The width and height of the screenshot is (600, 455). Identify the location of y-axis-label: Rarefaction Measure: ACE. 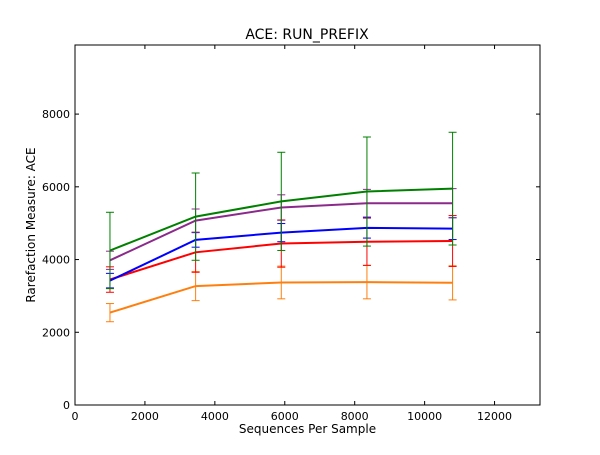
(31, 224).